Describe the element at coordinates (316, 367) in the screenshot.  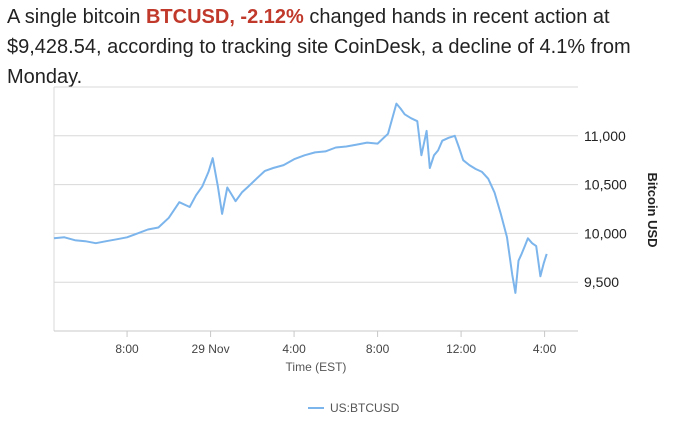
I see `x-axis-title: Time (EST)` at that location.